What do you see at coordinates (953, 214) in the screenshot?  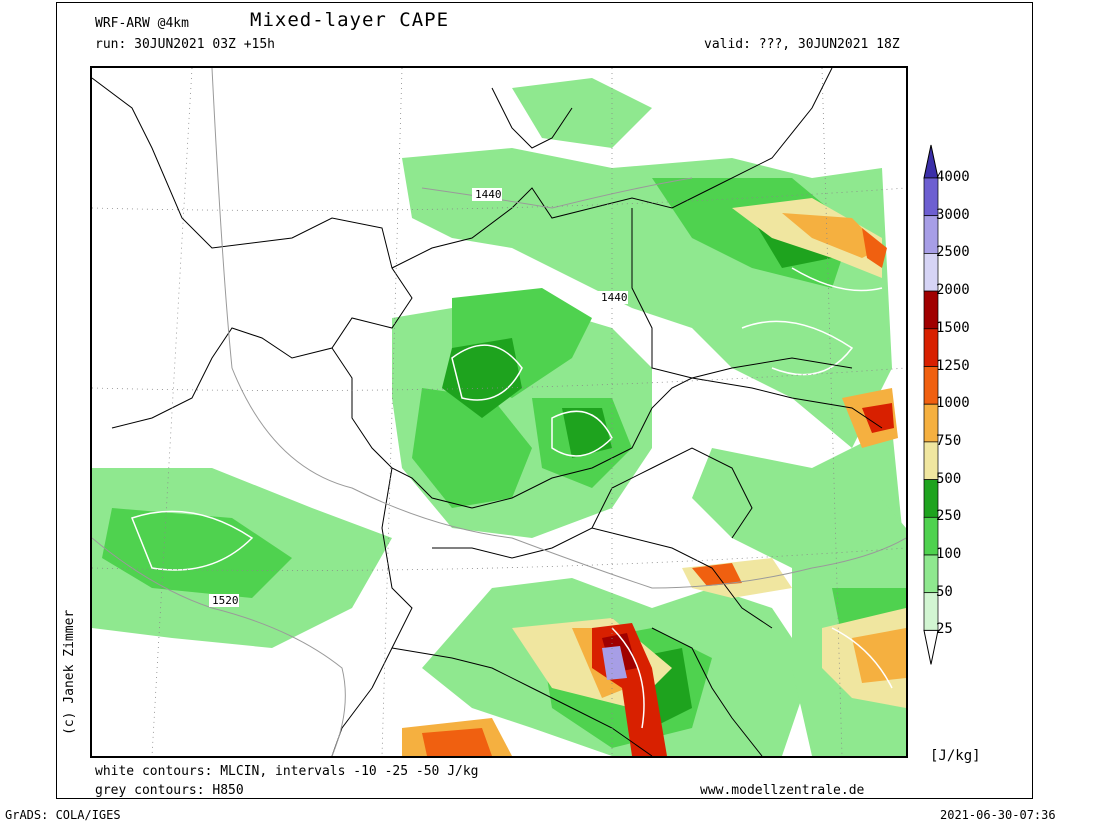 I see `colorbar-level-label: 3000` at bounding box center [953, 214].